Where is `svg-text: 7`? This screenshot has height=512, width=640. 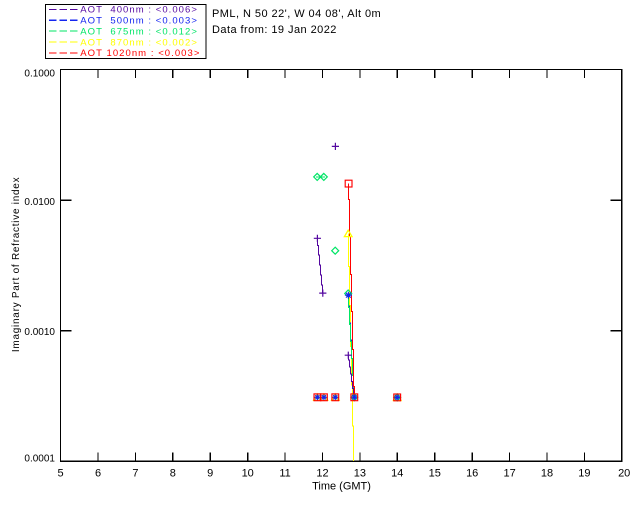
svg-text: 7 is located at coordinates (135, 474).